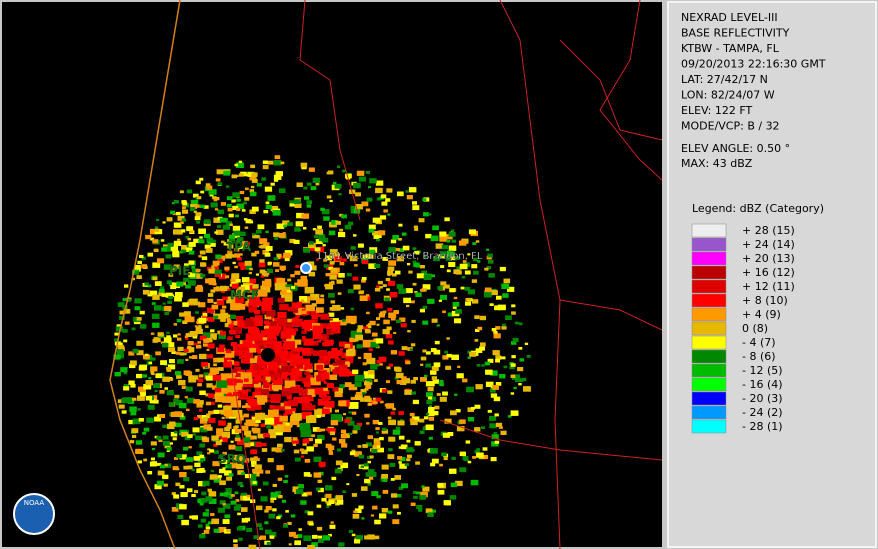  Describe the element at coordinates (306, 268) in the screenshot. I see `location-marker` at that location.